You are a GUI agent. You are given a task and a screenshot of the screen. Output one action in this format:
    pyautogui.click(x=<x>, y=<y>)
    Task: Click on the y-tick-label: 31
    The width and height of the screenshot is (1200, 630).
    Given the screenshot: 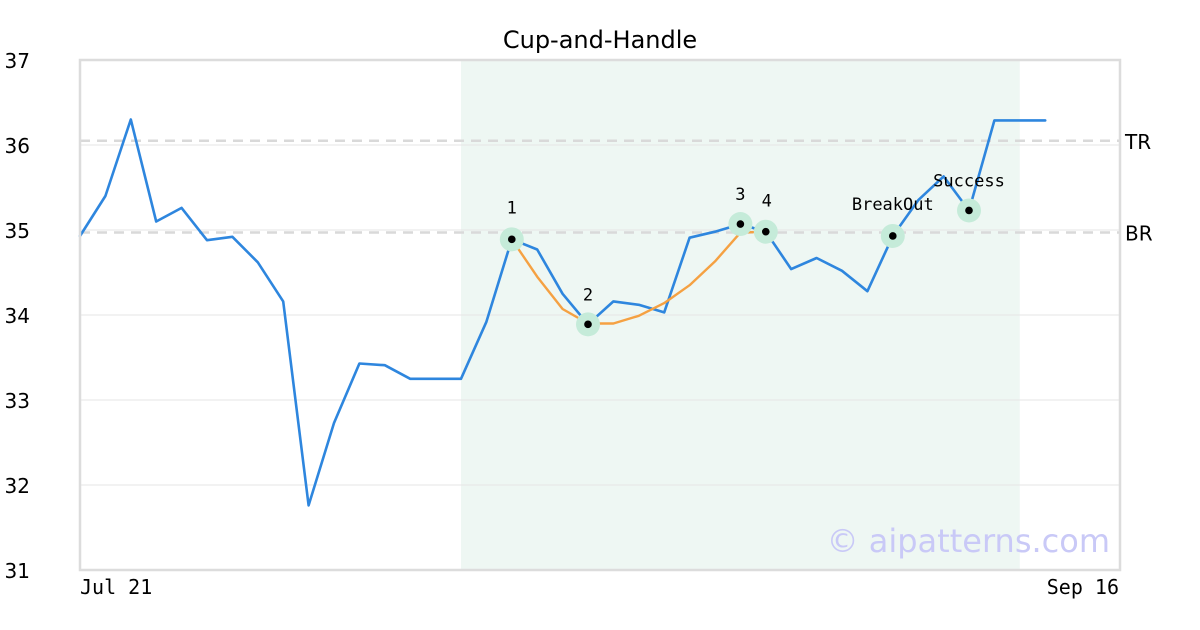 What is the action you would take?
    pyautogui.click(x=17, y=571)
    